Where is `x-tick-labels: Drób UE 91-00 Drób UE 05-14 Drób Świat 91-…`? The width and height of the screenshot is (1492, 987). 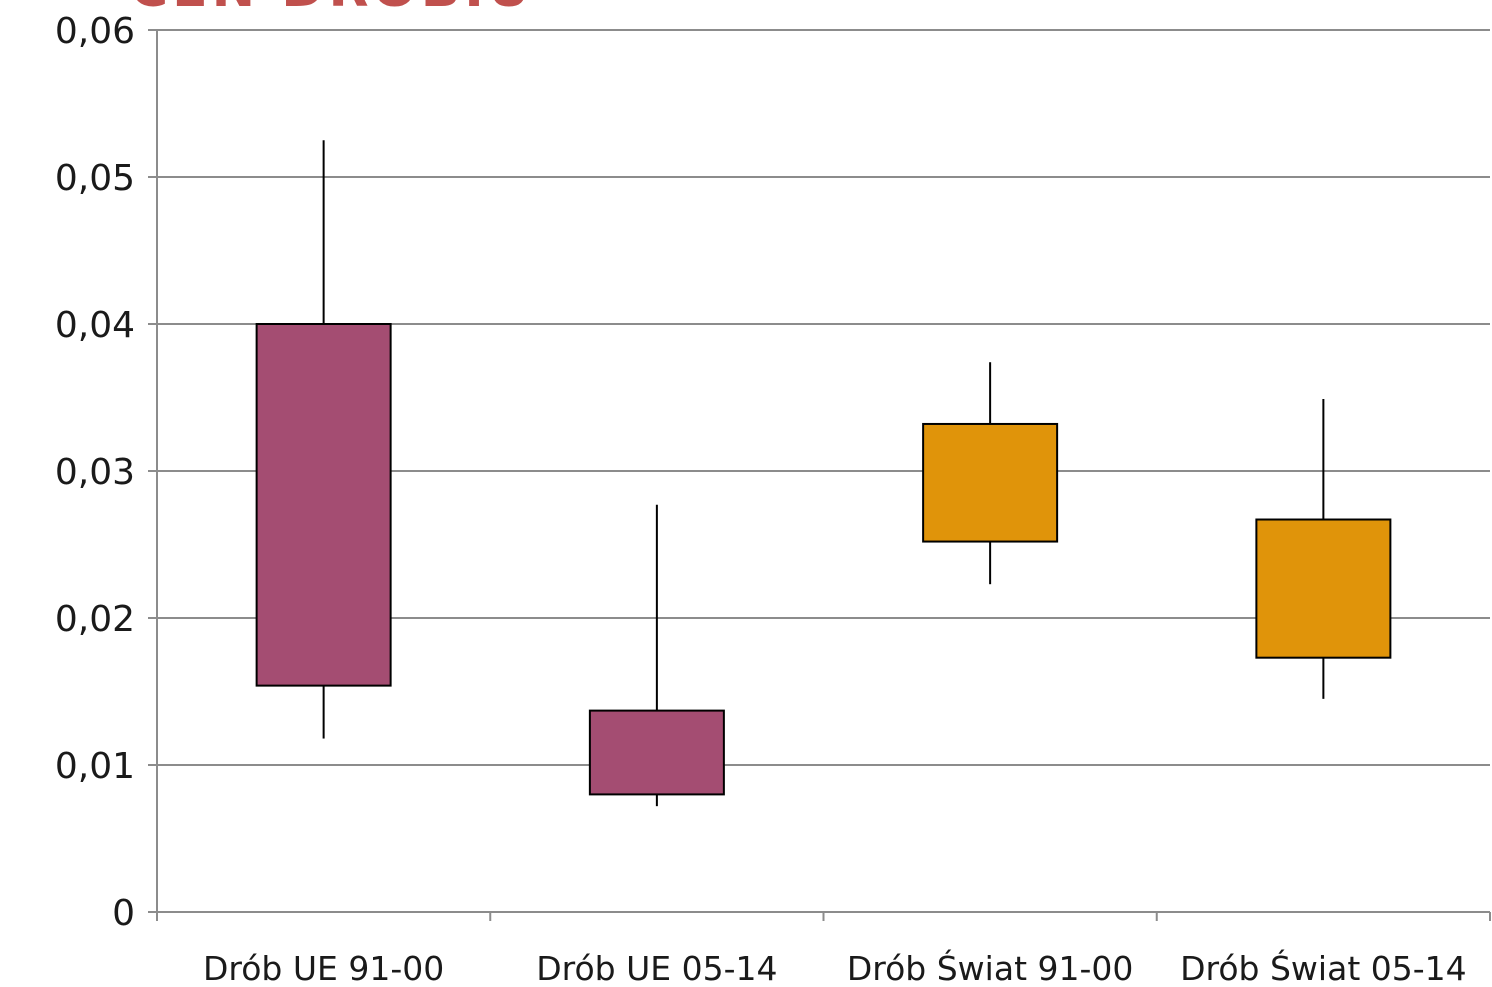 x-tick-labels: Drób UE 91-00 Drób UE 05-14 Drób Świat 91-… is located at coordinates (835, 967).